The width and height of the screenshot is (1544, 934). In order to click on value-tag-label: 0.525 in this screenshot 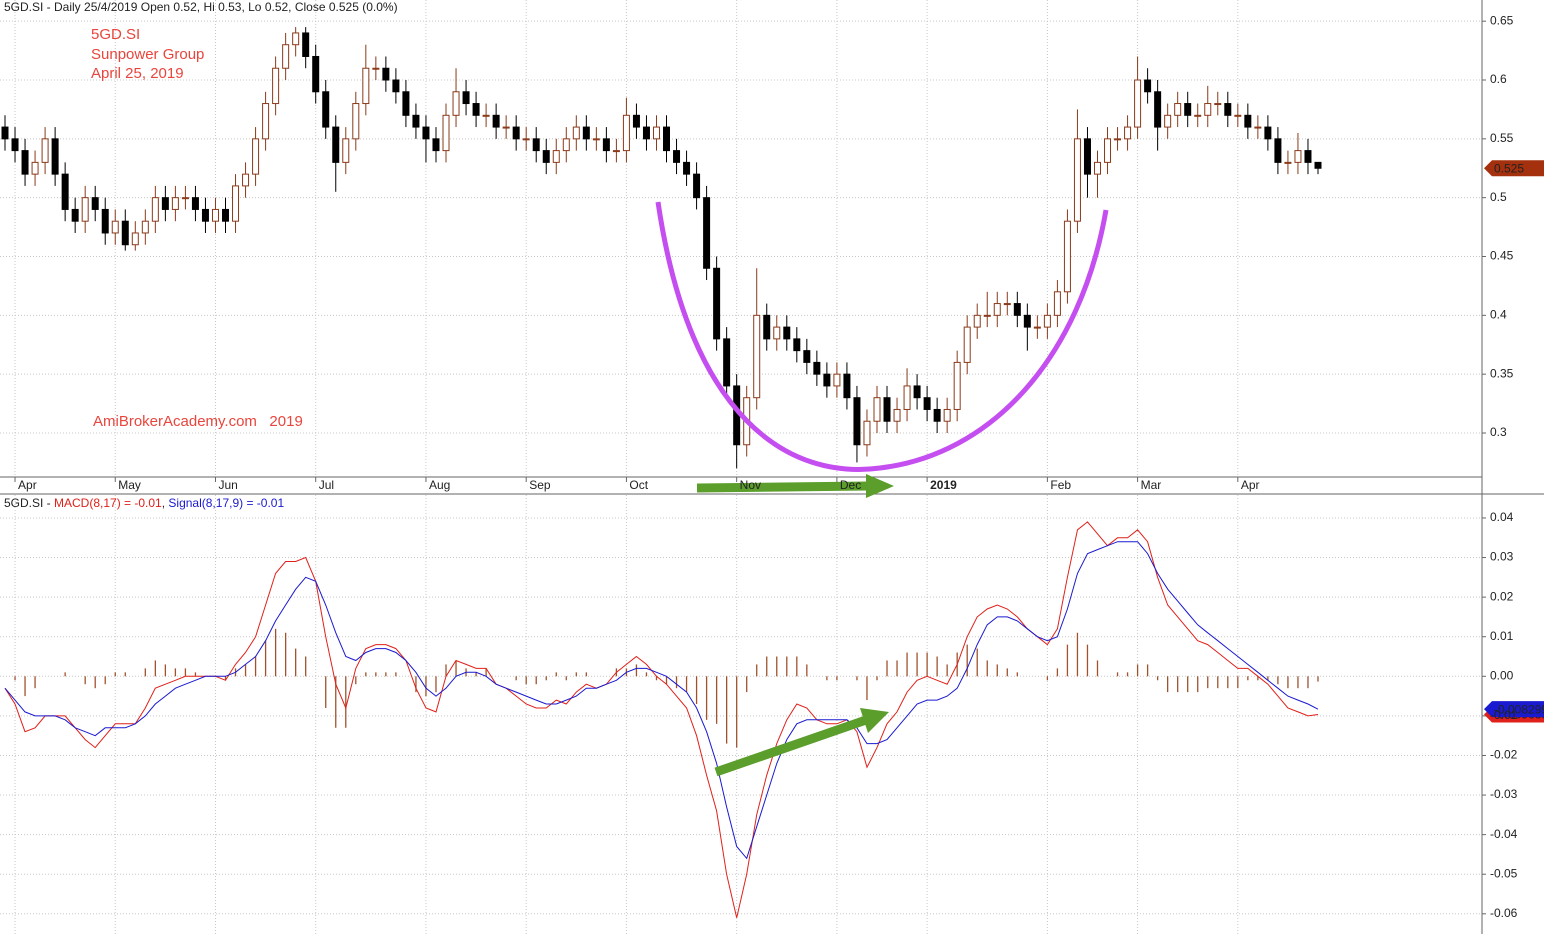, I will do `click(1509, 168)`.